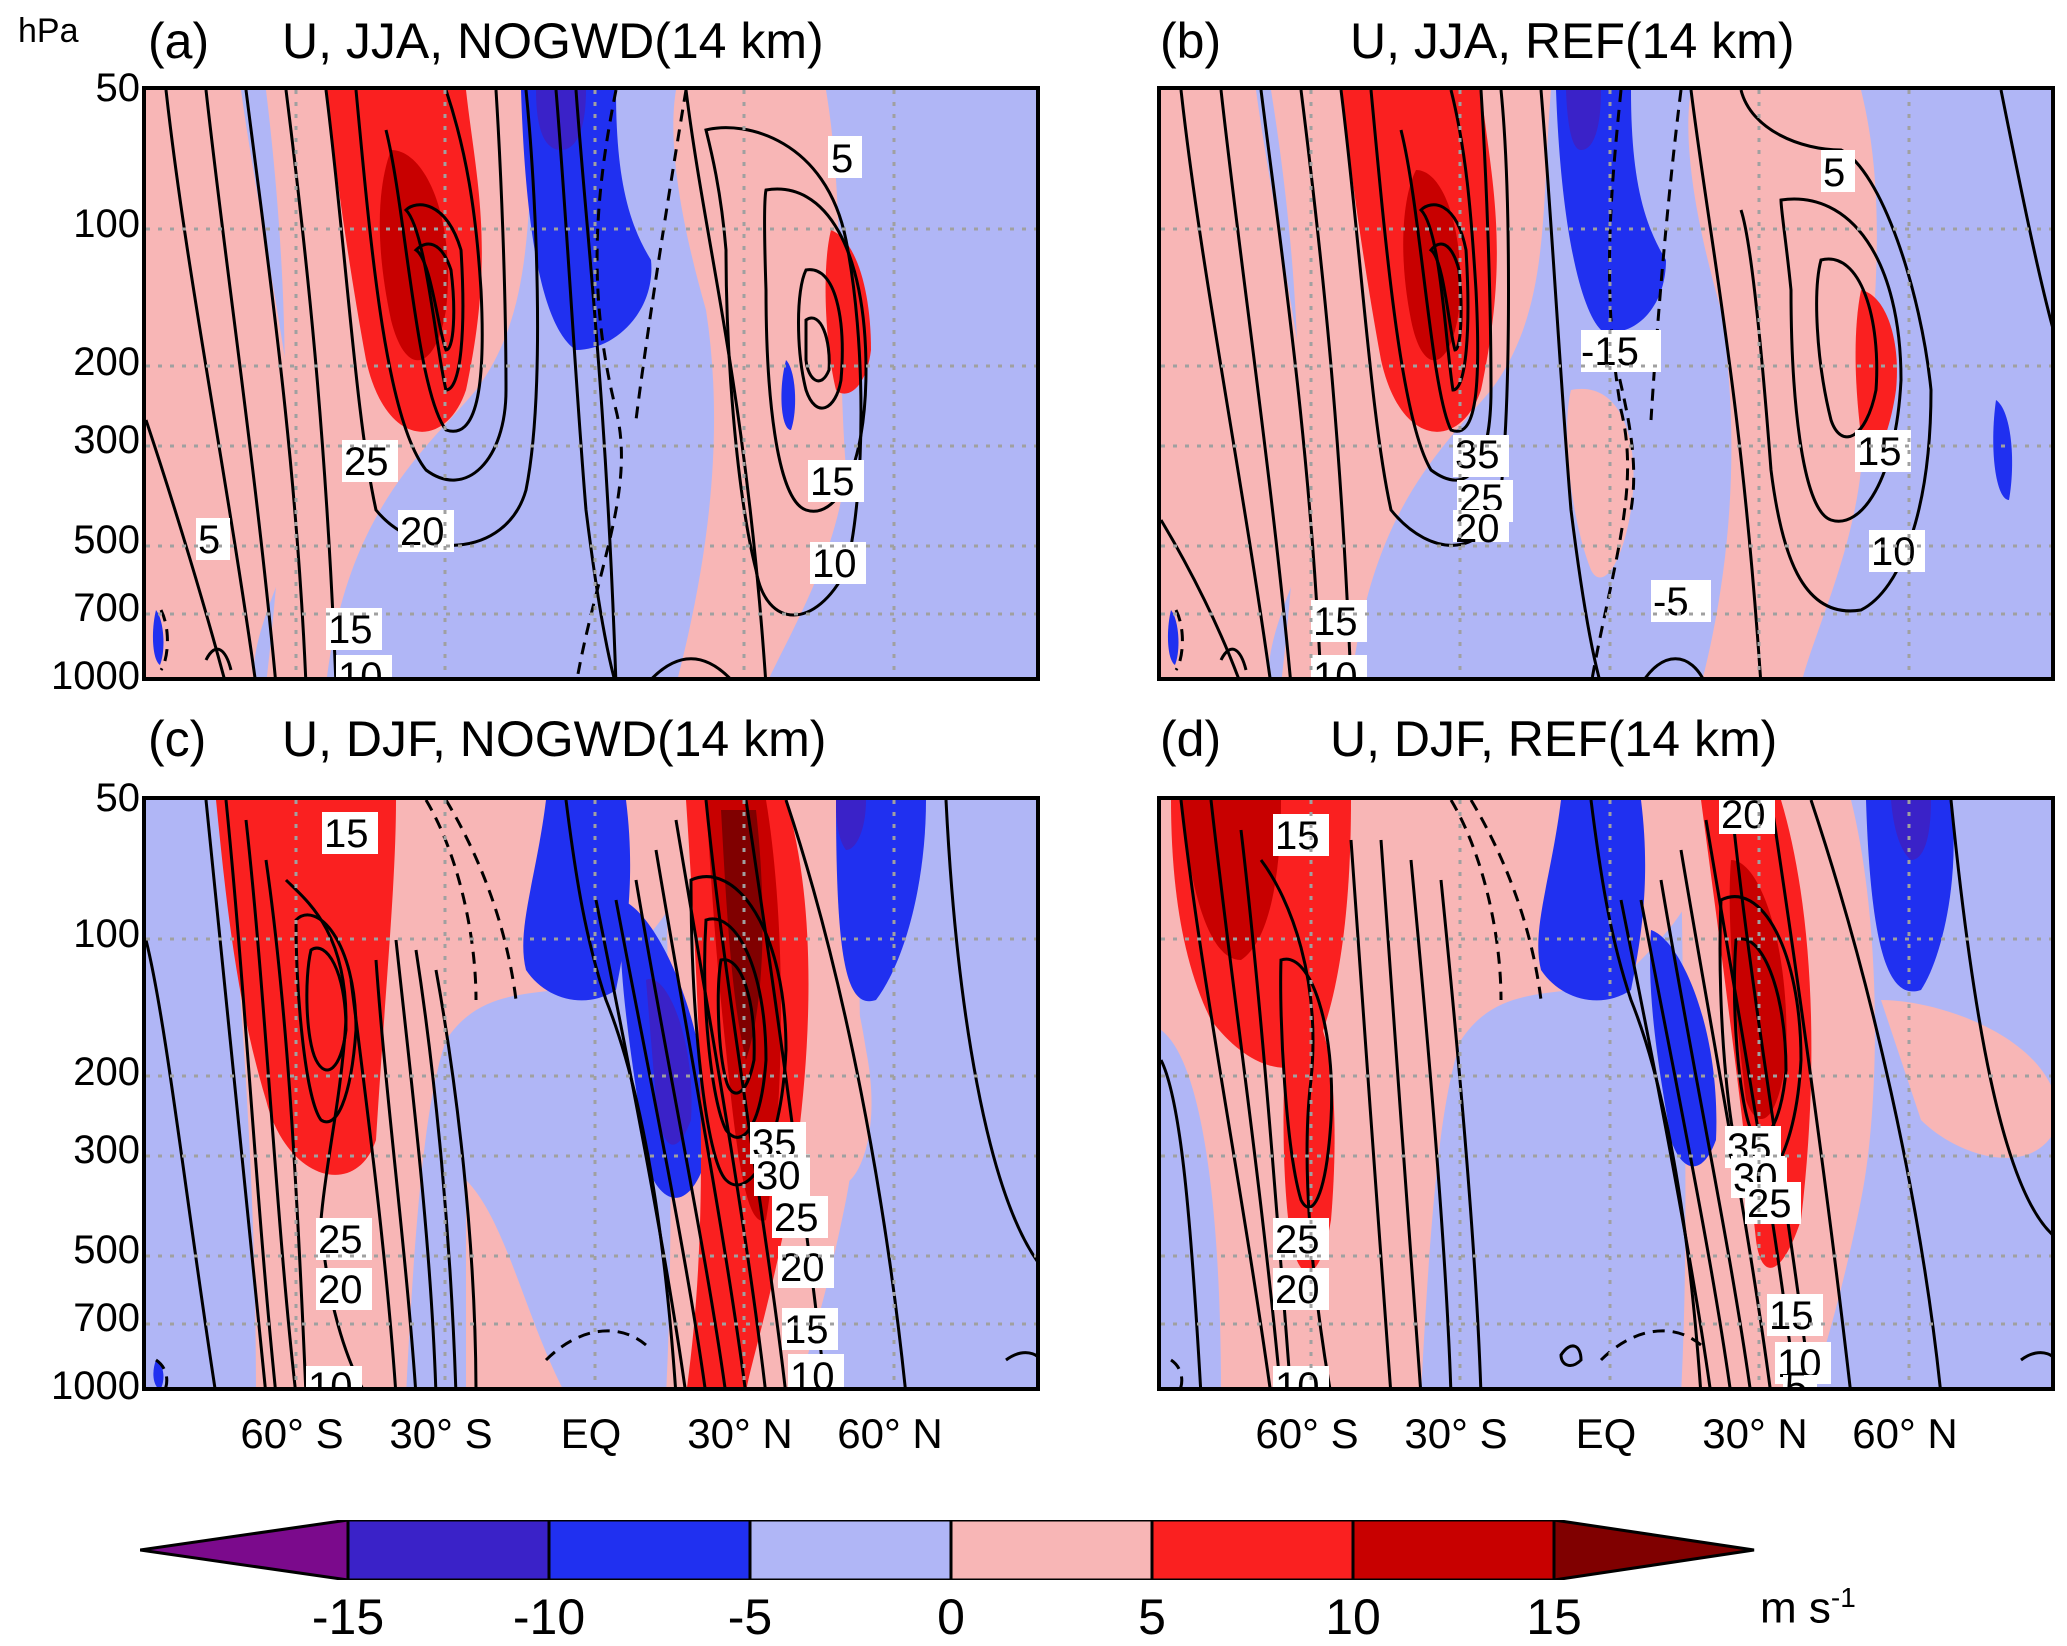 The height and width of the screenshot is (1646, 2067). Describe the element at coordinates (360, 668) in the screenshot. I see `clabel-a-6: 10` at that location.